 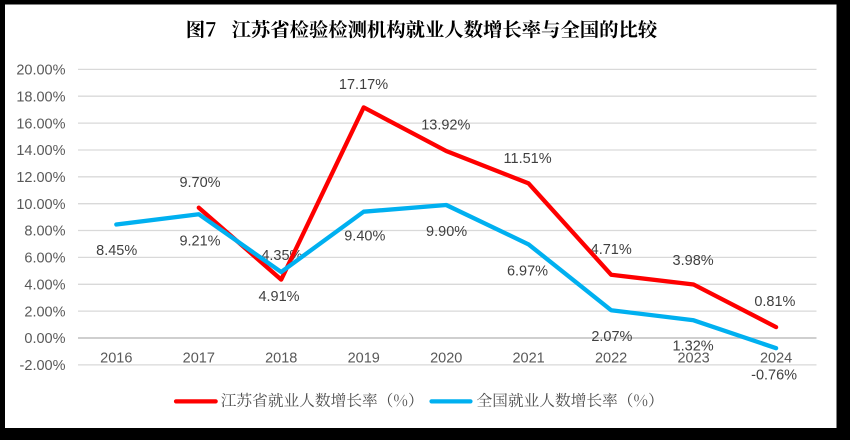 I want to click on svg-text: 2020, so click(x=446, y=359).